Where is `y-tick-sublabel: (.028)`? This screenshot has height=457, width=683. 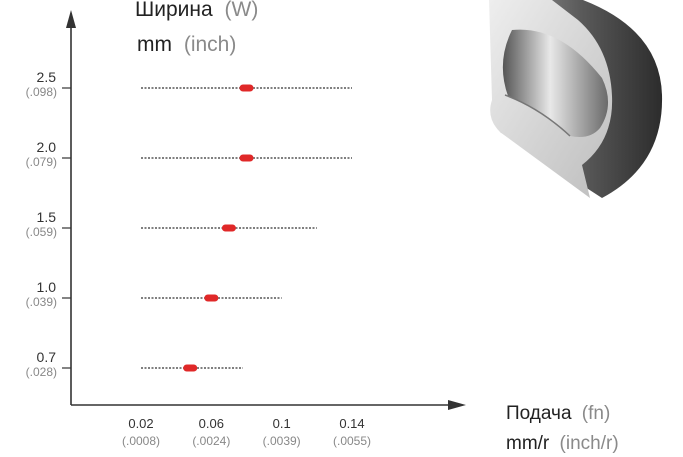 y-tick-sublabel: (.028) is located at coordinates (41, 372).